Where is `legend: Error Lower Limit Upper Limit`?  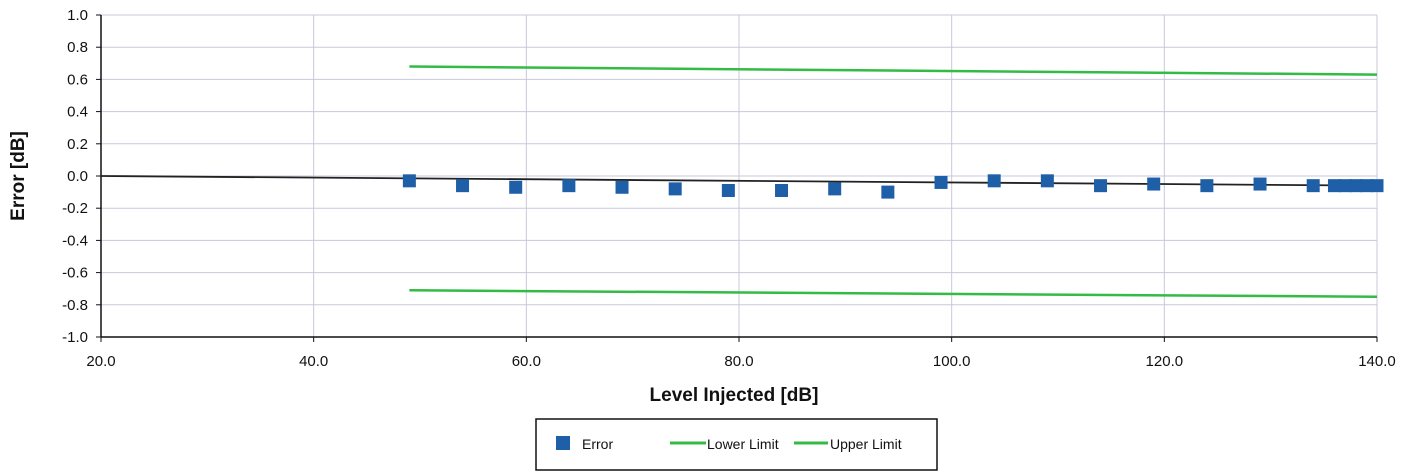 legend: Error Lower Limit Upper Limit is located at coordinates (736, 444).